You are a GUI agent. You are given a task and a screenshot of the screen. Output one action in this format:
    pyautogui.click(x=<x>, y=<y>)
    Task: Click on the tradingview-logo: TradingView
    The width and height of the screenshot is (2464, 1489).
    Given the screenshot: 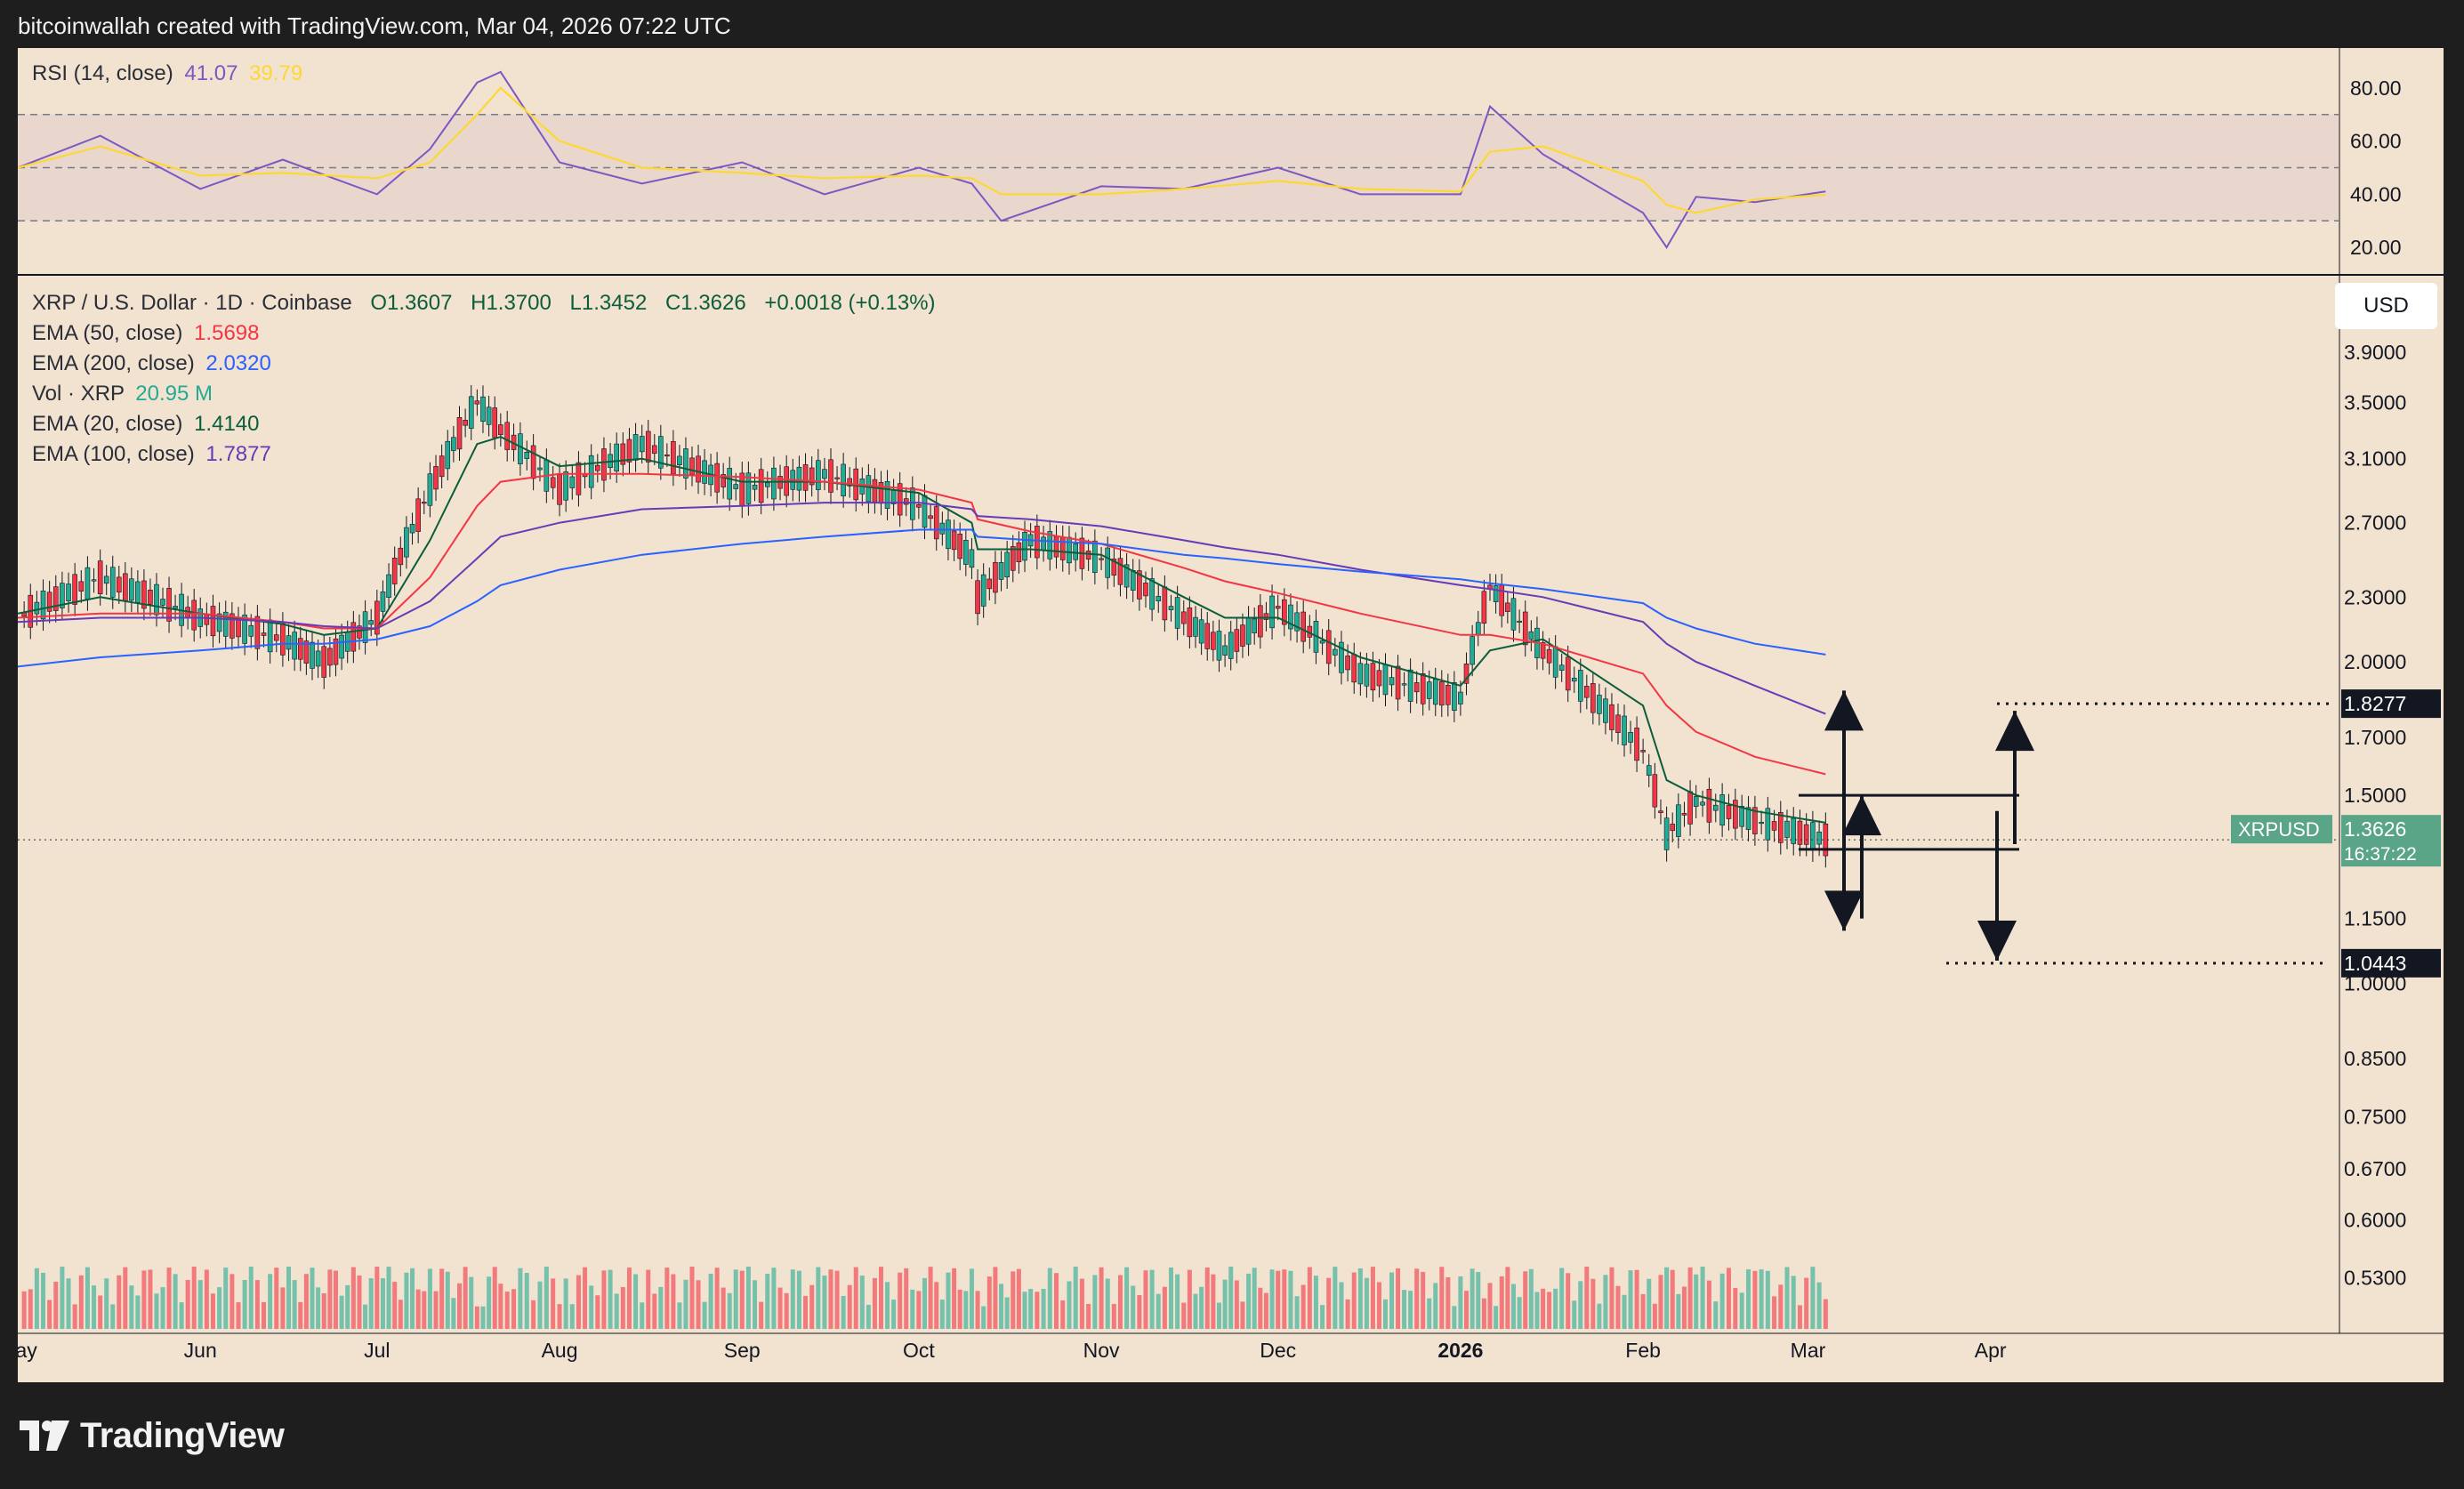 What is the action you would take?
    pyautogui.click(x=152, y=1435)
    